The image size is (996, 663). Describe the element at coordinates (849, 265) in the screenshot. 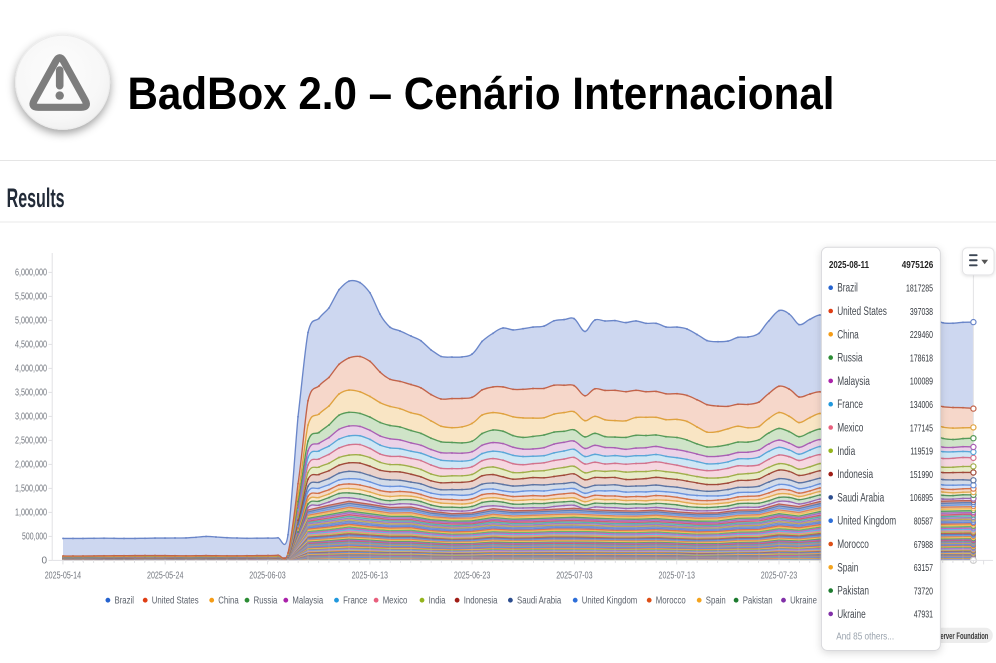

I see `svg-text: 2025-08-11` at that location.